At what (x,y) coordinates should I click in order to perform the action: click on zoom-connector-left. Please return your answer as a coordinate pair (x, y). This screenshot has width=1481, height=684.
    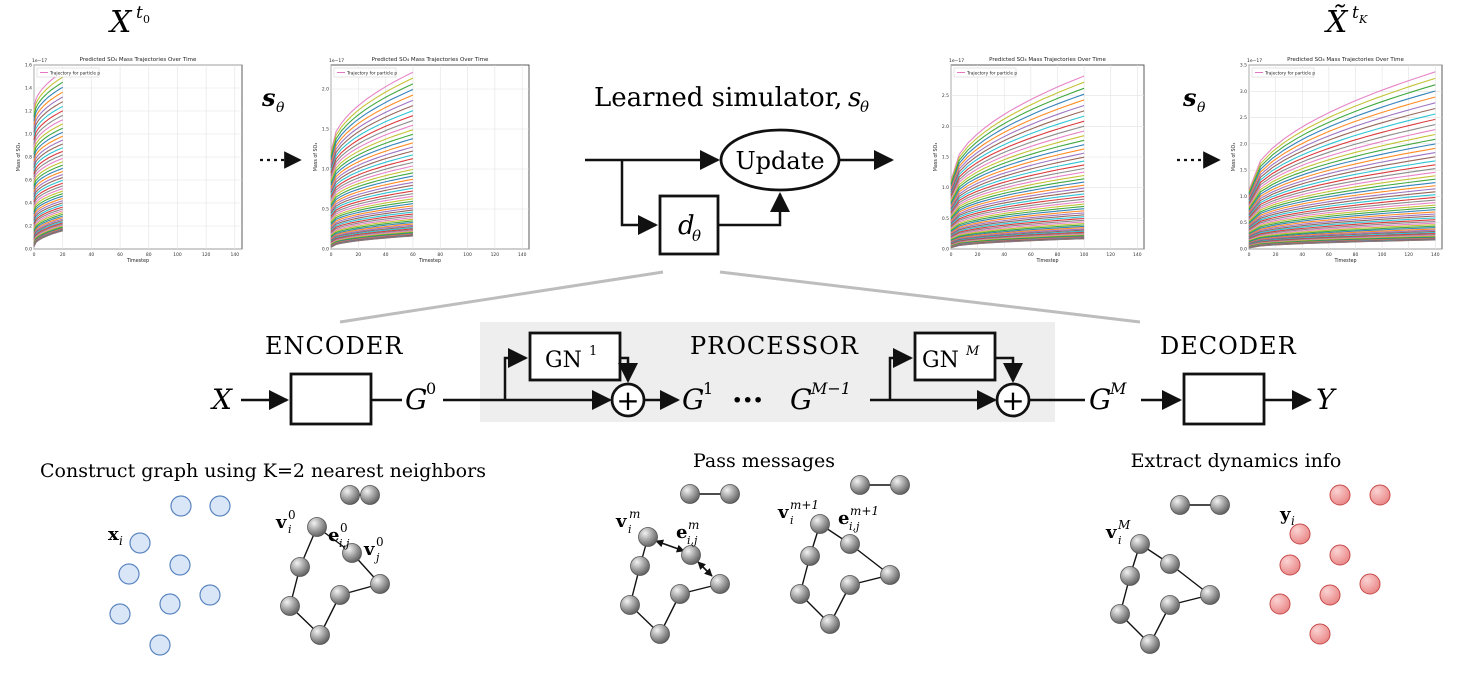
    Looking at the image, I should click on (501, 297).